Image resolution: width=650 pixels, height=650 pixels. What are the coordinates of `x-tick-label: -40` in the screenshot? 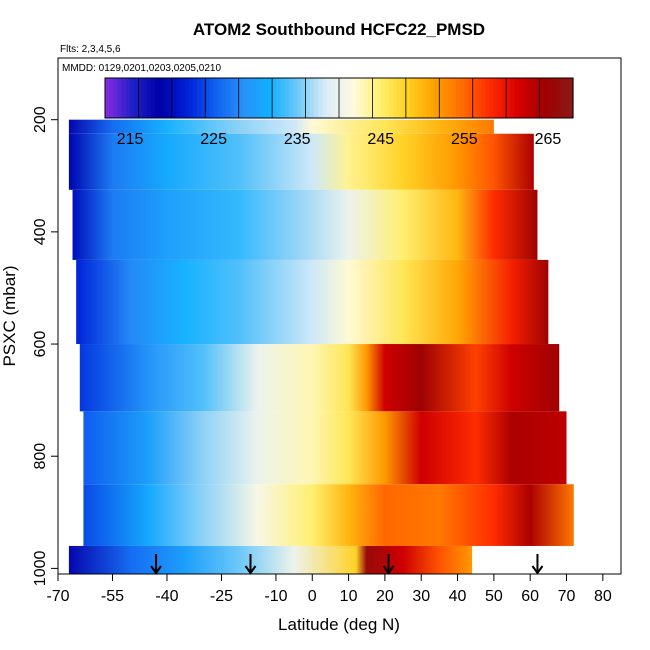 It's located at (166, 596).